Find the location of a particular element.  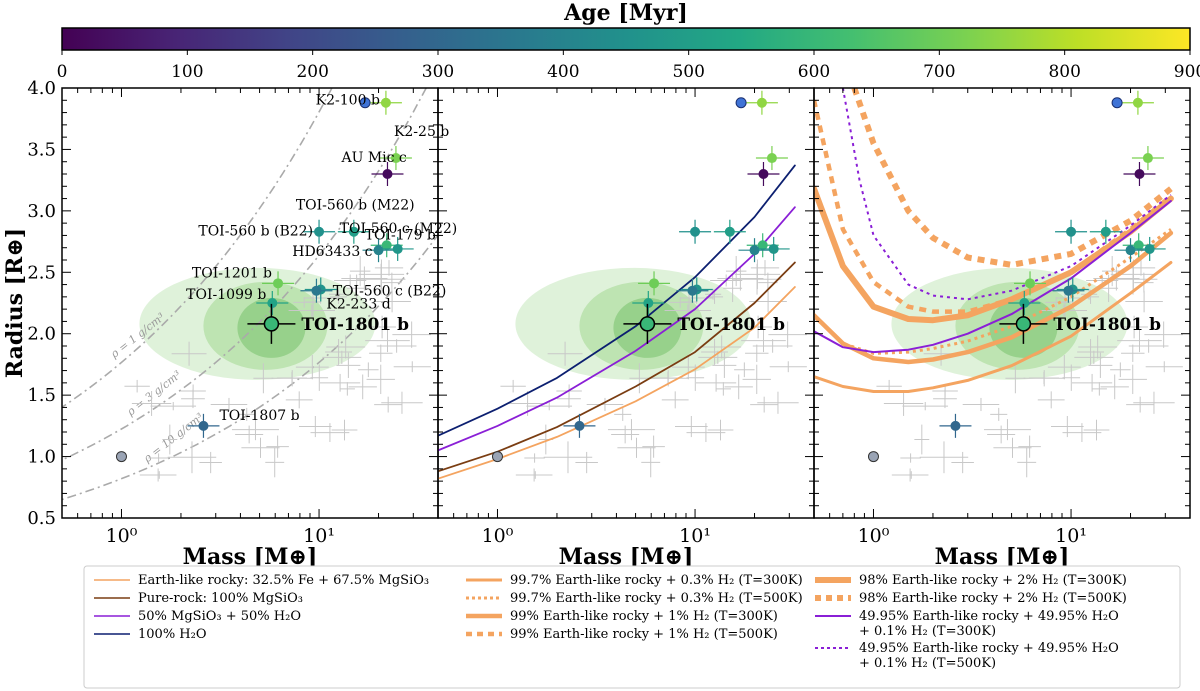

planet-label: TOI-560 c (M22) is located at coordinates (399, 229).